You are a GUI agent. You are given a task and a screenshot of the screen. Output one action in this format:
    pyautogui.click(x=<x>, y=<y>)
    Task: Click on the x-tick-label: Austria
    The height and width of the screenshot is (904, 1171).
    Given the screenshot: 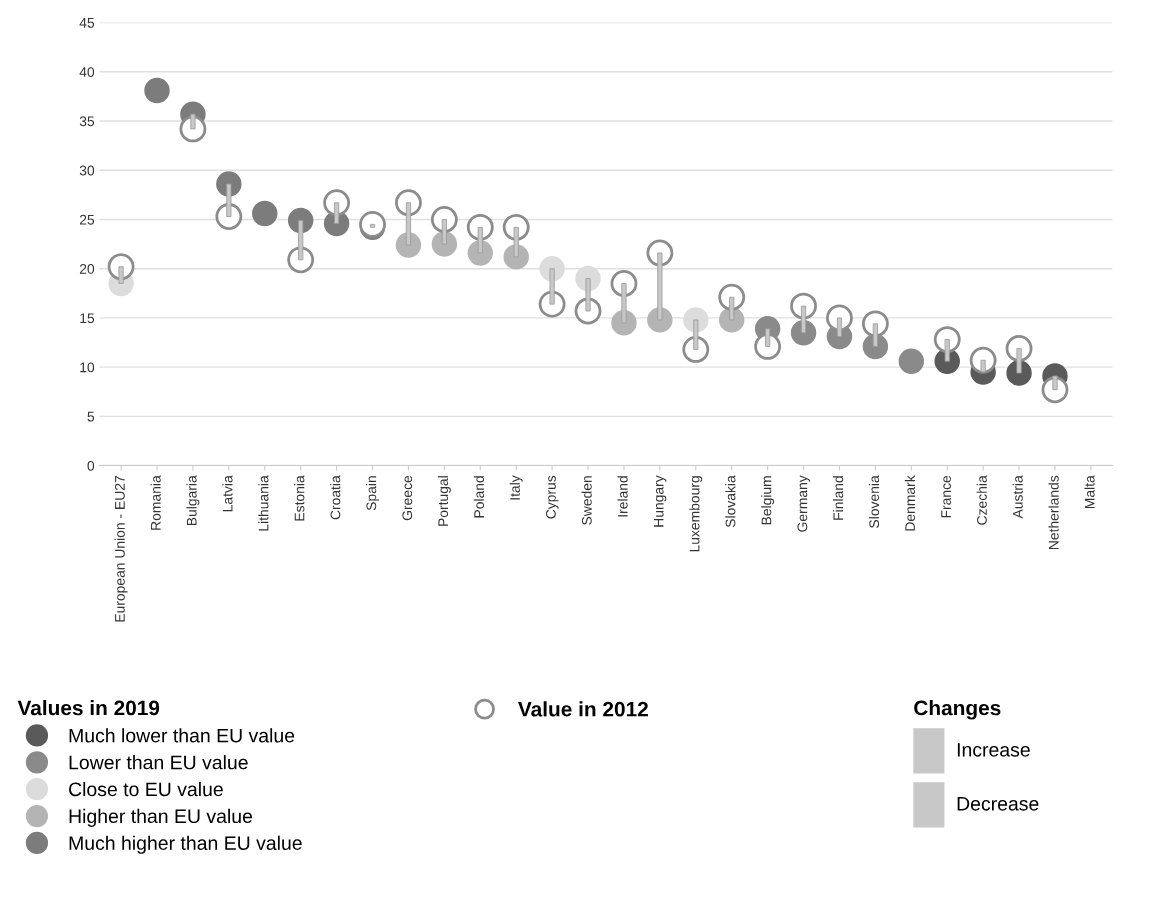 What is the action you would take?
    pyautogui.click(x=1017, y=497)
    